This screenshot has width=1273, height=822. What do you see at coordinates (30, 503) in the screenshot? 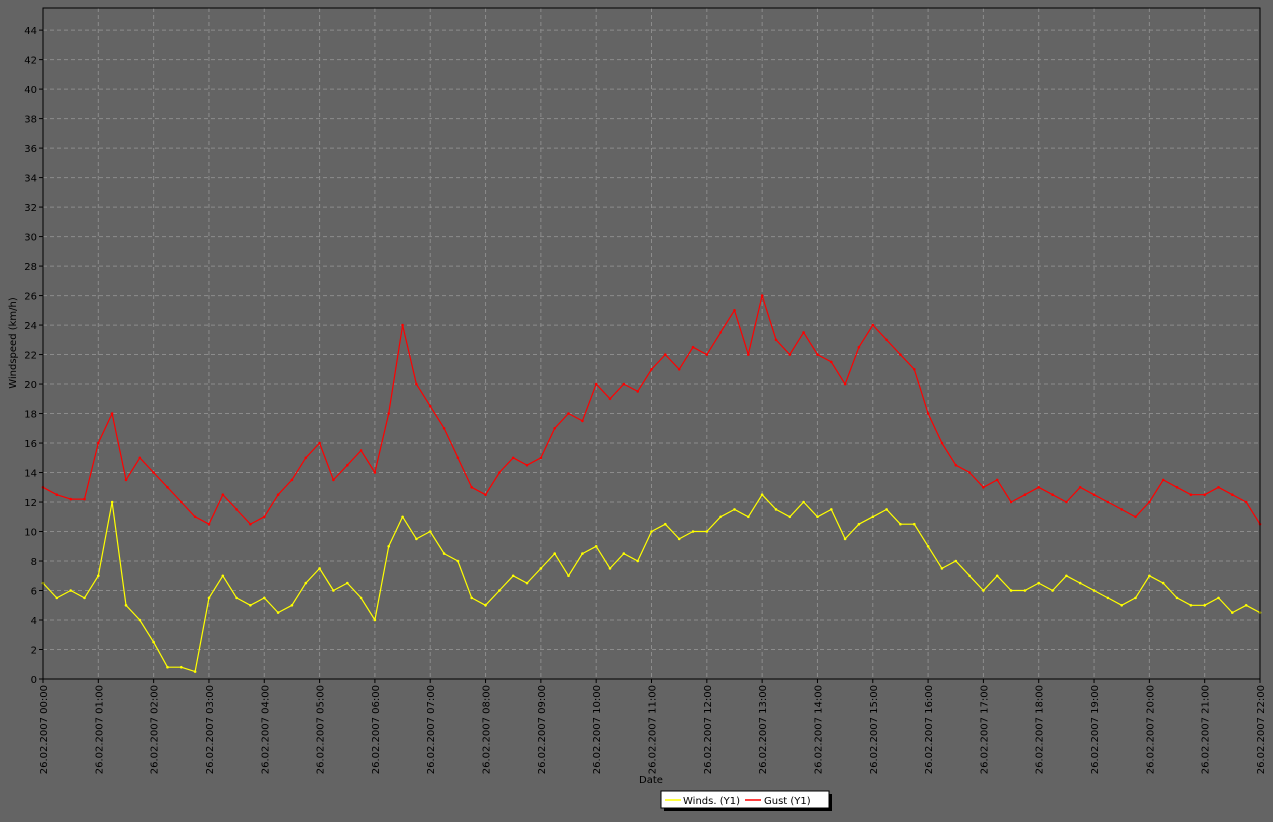
I see `y-tick-label: 12` at bounding box center [30, 503].